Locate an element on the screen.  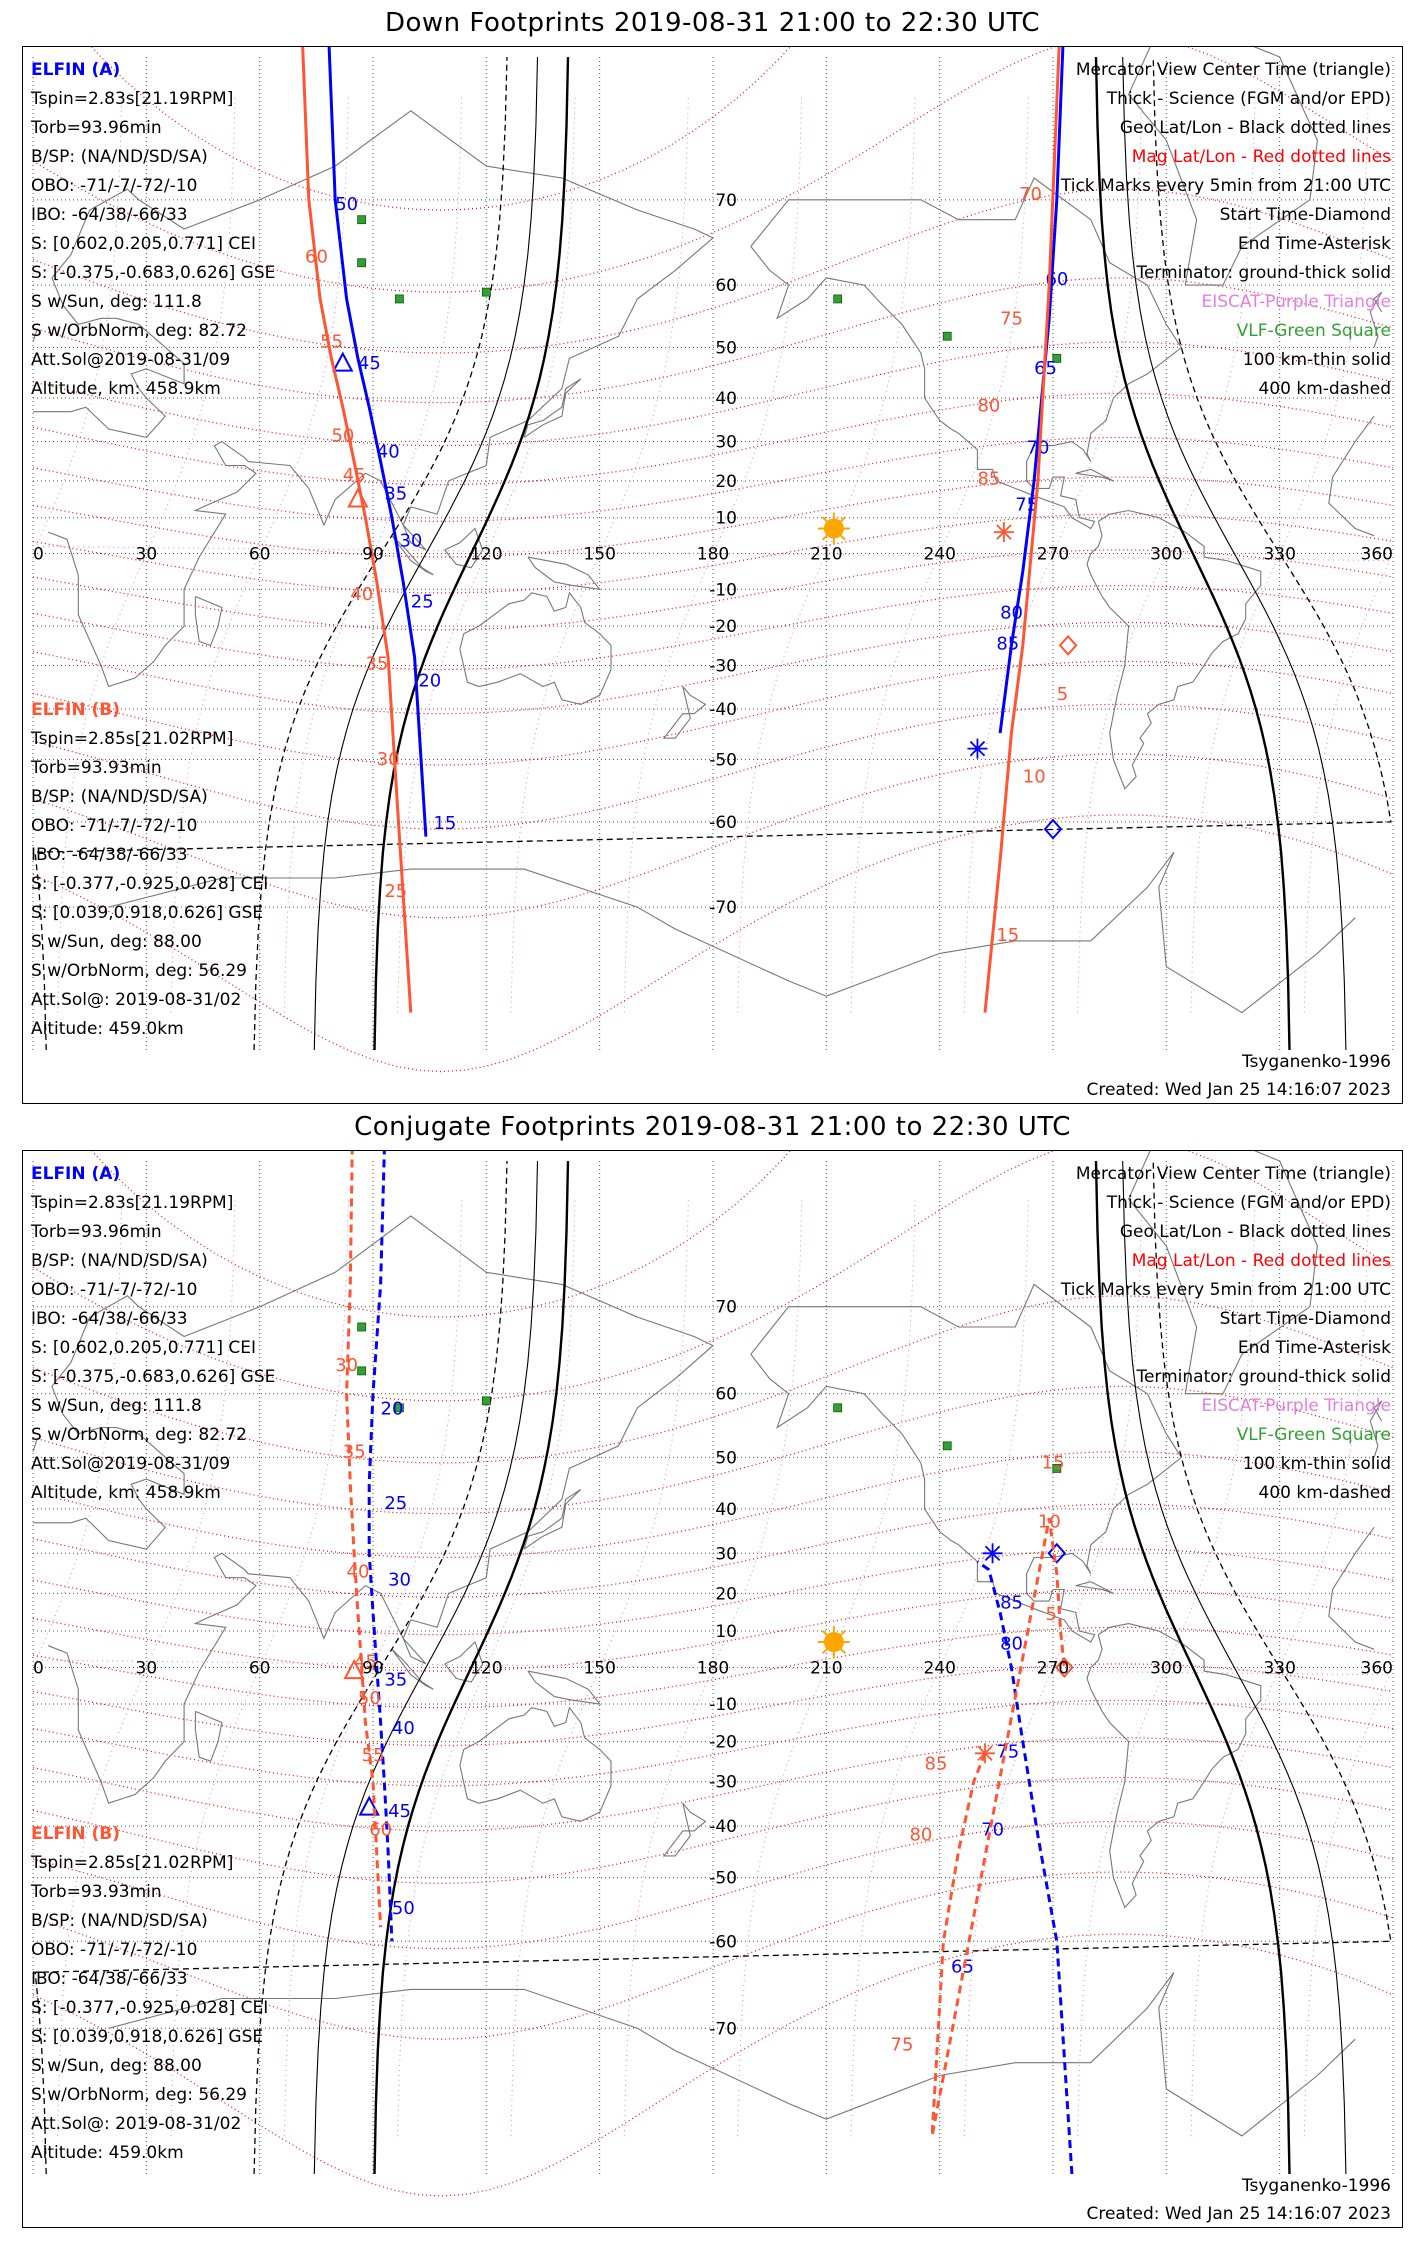
x-tick-label: 330 is located at coordinates (1279, 1669).